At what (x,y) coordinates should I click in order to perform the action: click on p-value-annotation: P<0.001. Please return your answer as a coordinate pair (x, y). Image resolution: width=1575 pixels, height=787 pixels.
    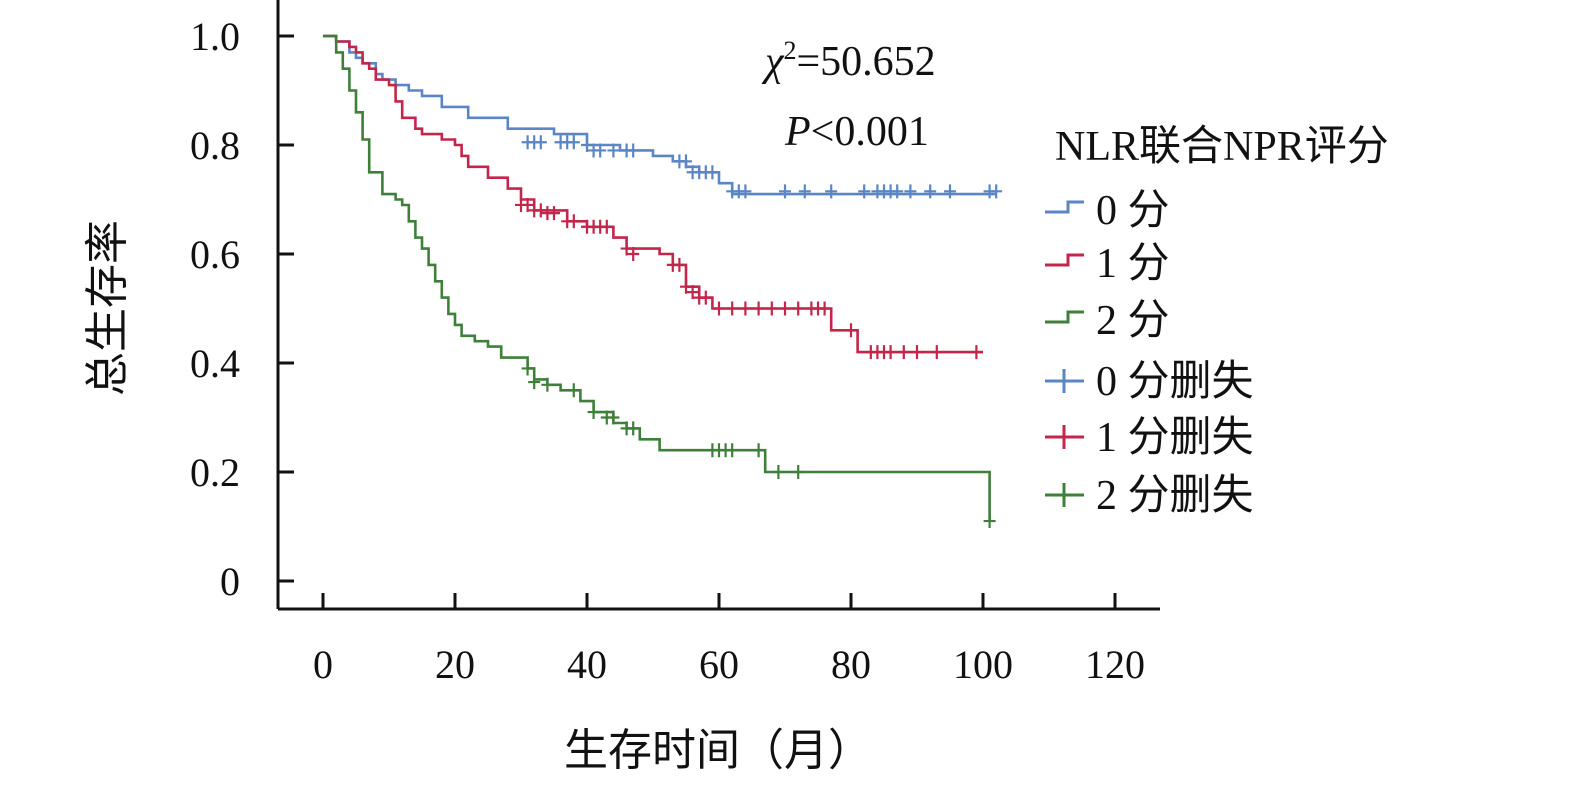
    Looking at the image, I should click on (856, 132).